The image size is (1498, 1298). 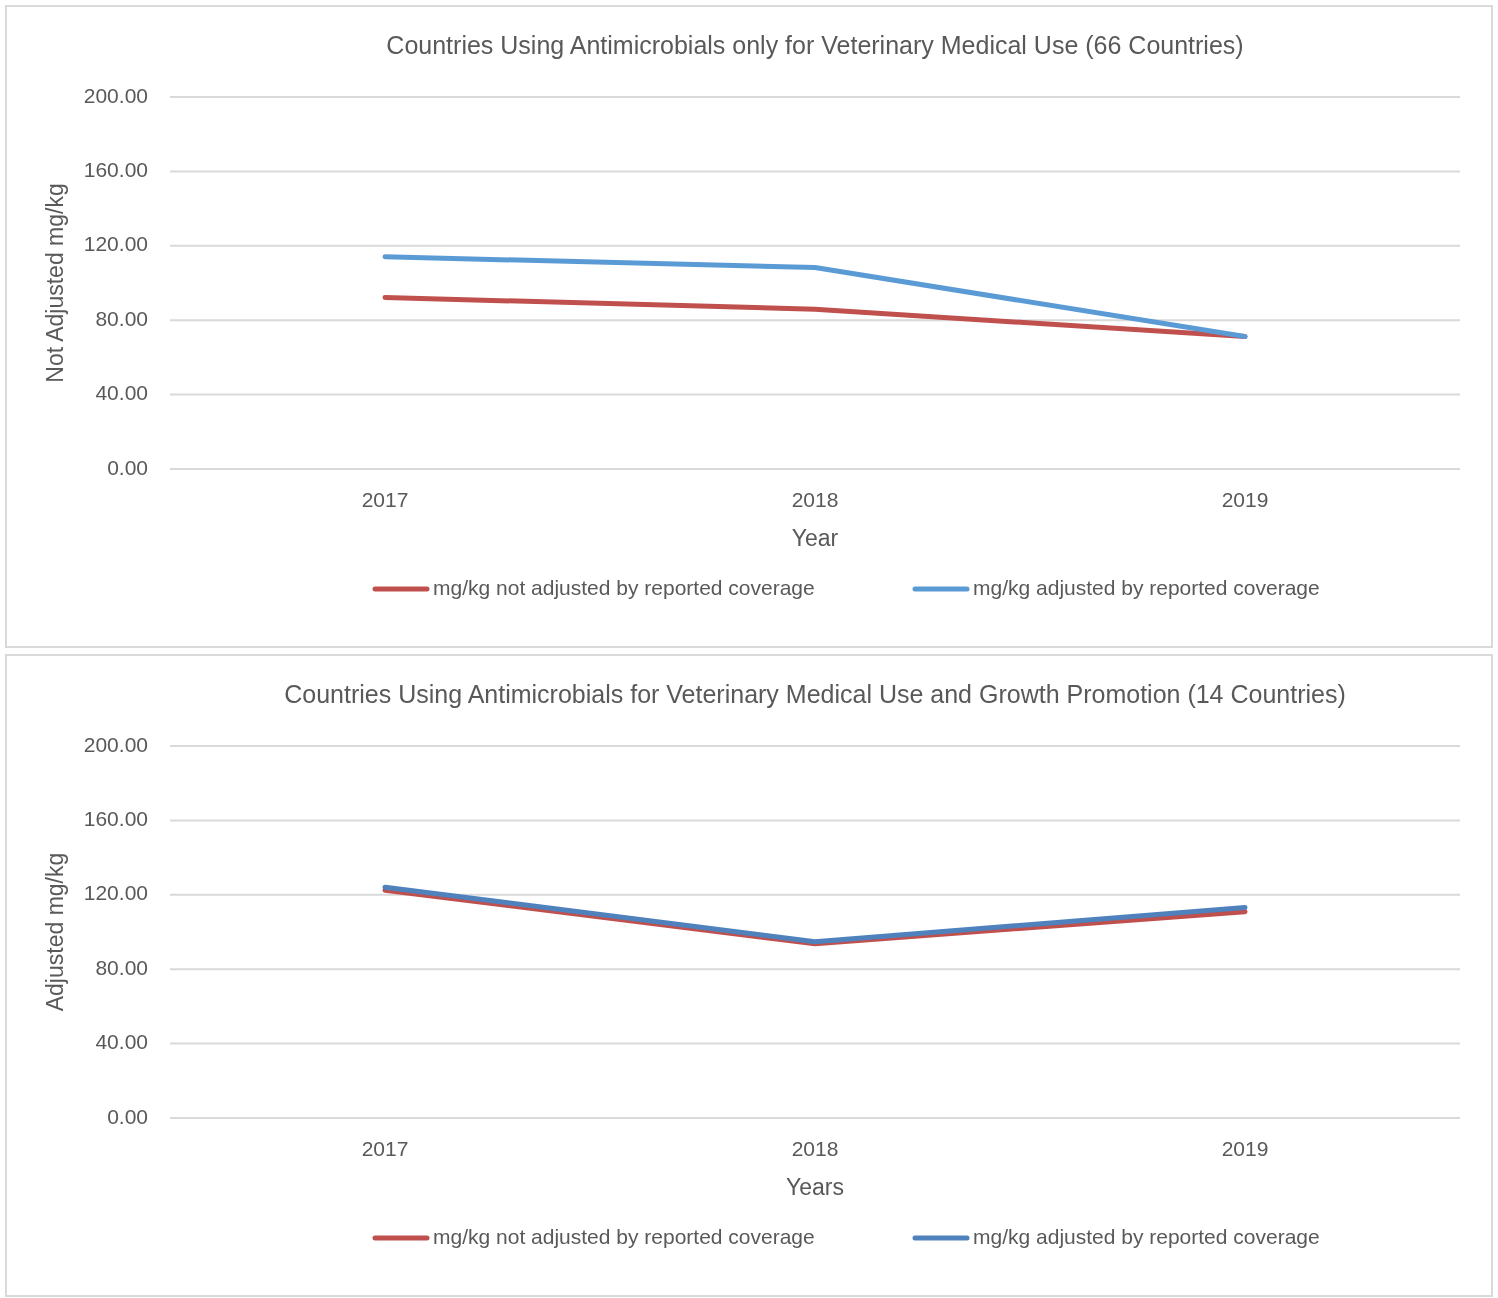 What do you see at coordinates (815, 44) in the screenshot?
I see `chart-title: Countries Using Antimicrobials only for Veterinary Medical Use (66 Countries)` at bounding box center [815, 44].